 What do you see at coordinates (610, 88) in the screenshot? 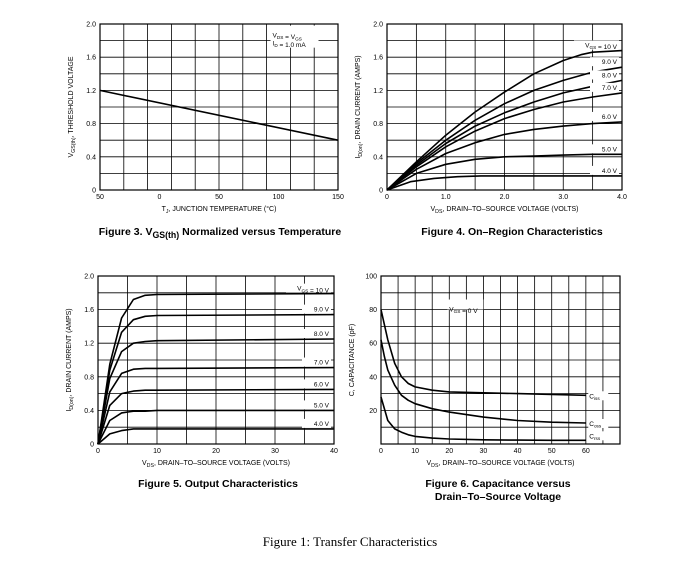
I see `fig4-series-label: 7.0 V` at bounding box center [610, 88].